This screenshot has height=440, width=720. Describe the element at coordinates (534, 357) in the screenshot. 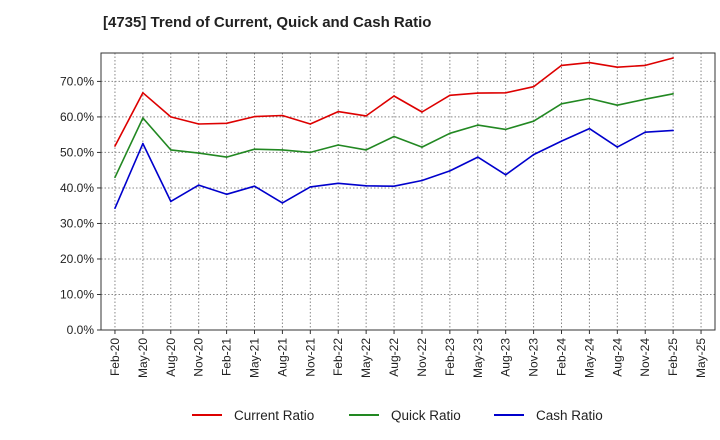

I see `x-tick-label: Nov-23` at that location.